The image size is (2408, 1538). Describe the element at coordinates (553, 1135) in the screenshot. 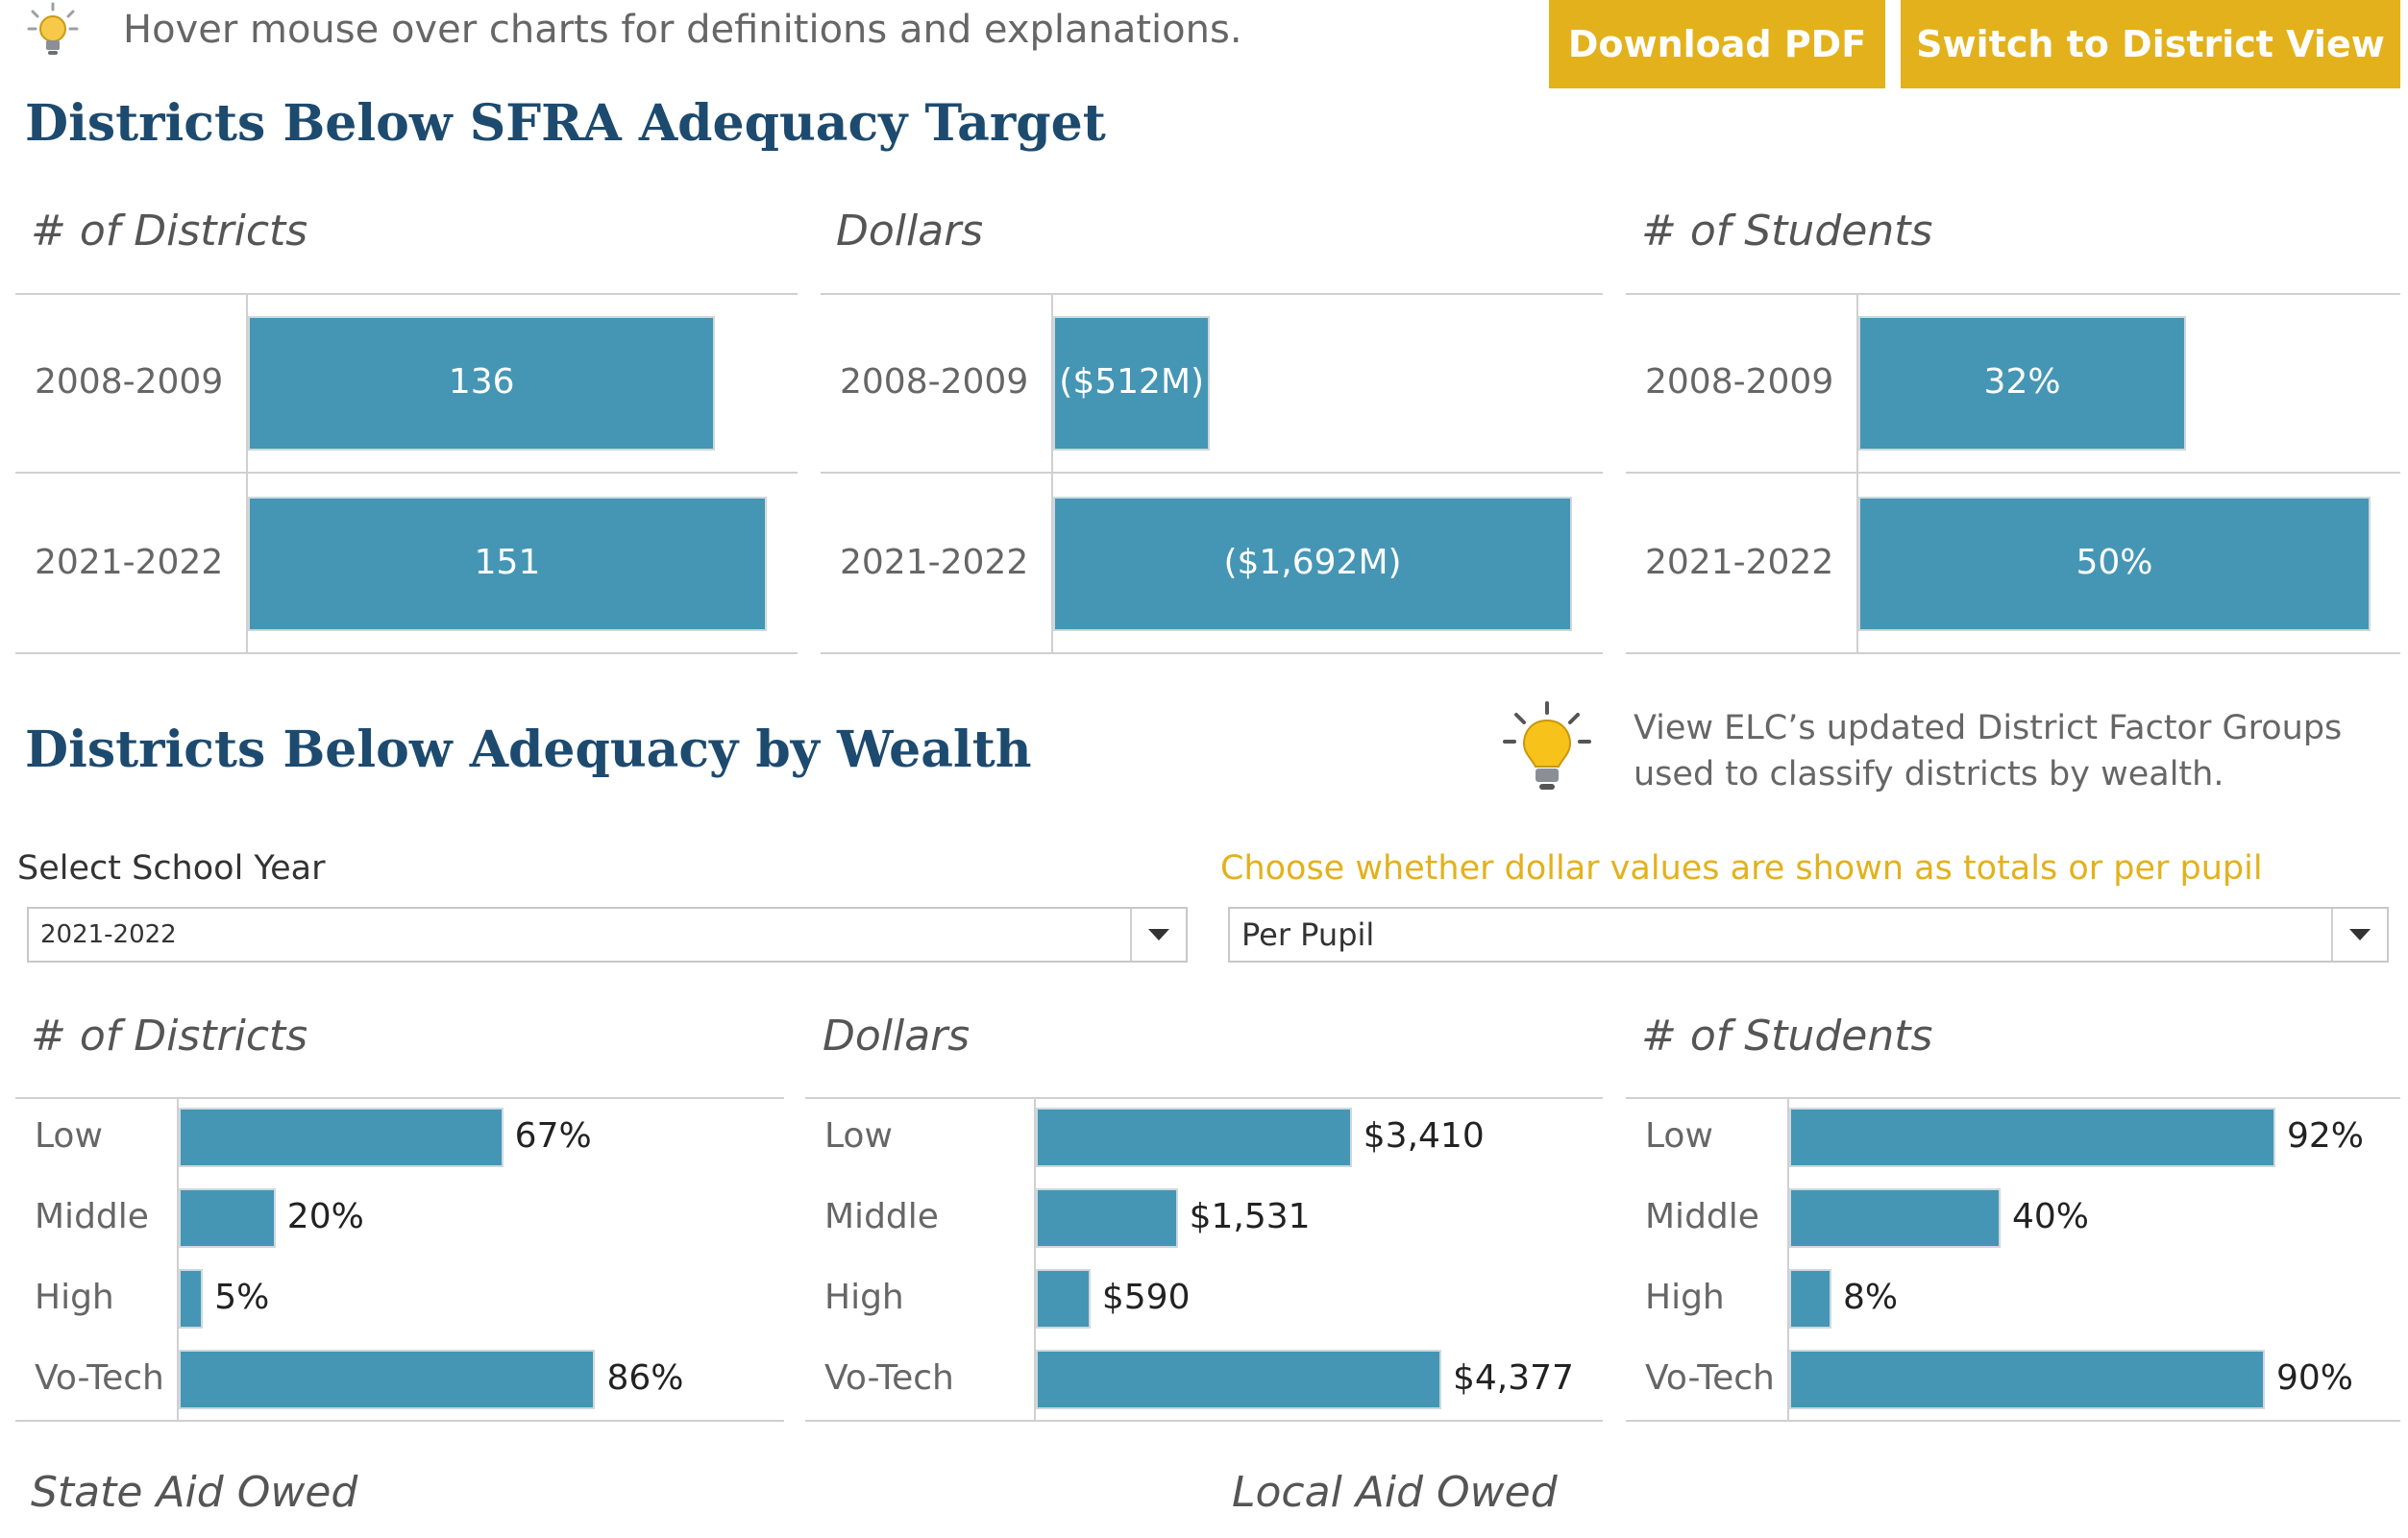

I see `value-label: 67%` at that location.